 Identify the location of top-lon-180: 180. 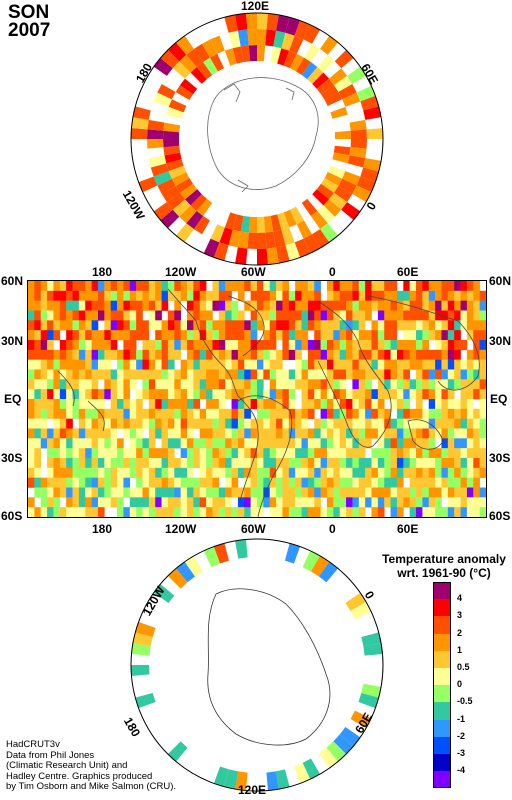
(102, 272).